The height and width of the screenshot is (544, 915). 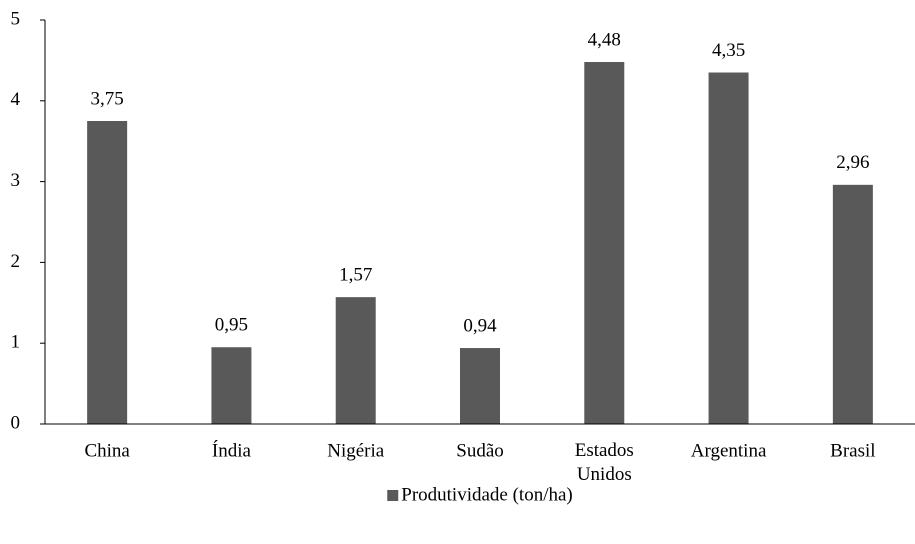 I want to click on y-tick-label: 2, so click(x=16, y=261).